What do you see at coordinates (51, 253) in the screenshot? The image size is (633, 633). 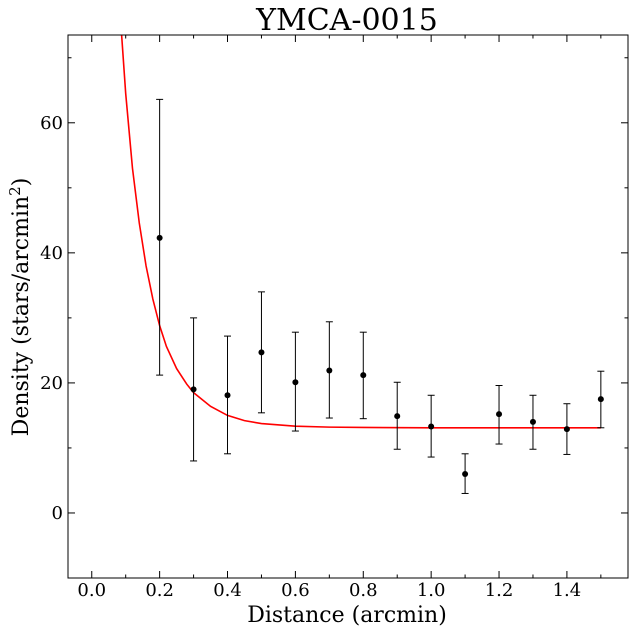 I see `y-tick-label: 40` at bounding box center [51, 253].